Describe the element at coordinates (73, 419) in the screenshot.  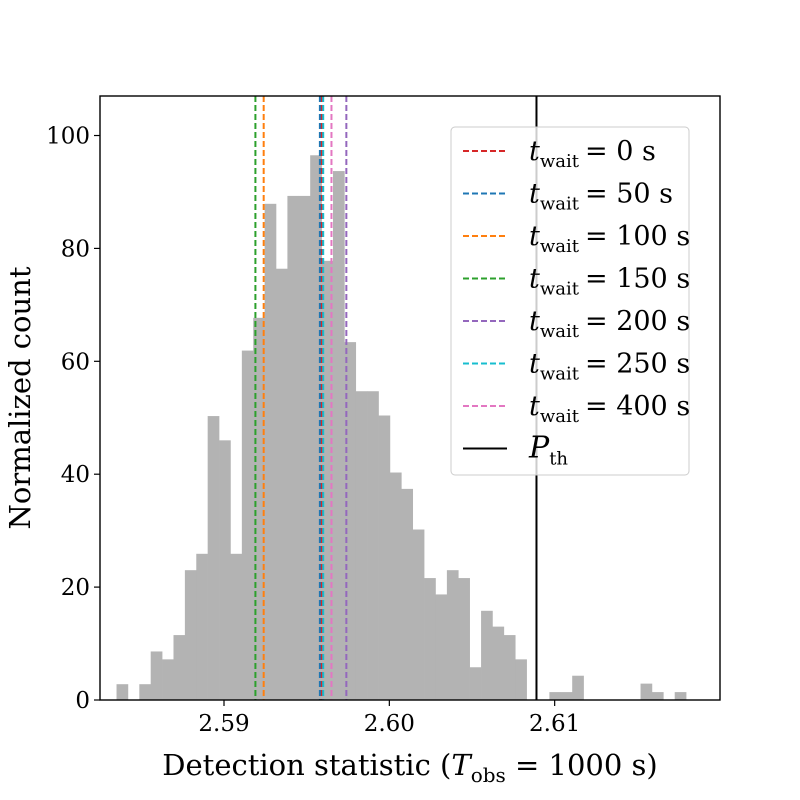
I see `y-axis-ticks: 0 20 40 60 80 100` at that location.